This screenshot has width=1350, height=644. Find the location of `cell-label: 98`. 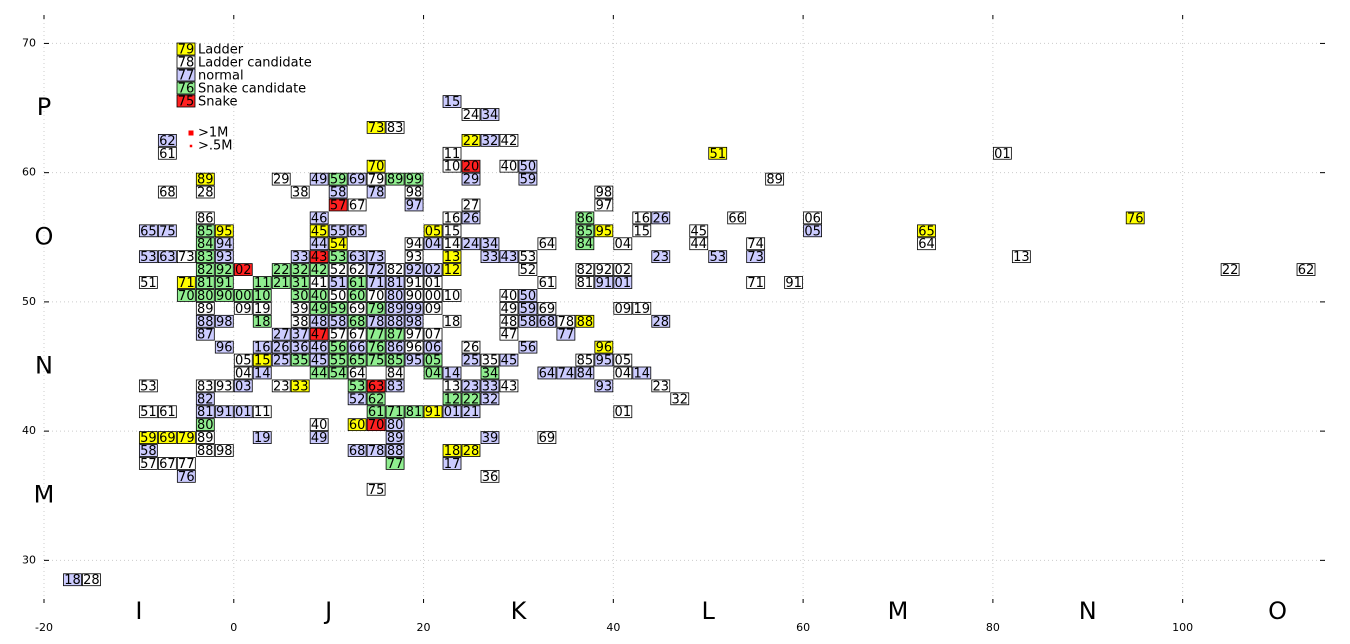

cell-label: 98 is located at coordinates (224, 451).